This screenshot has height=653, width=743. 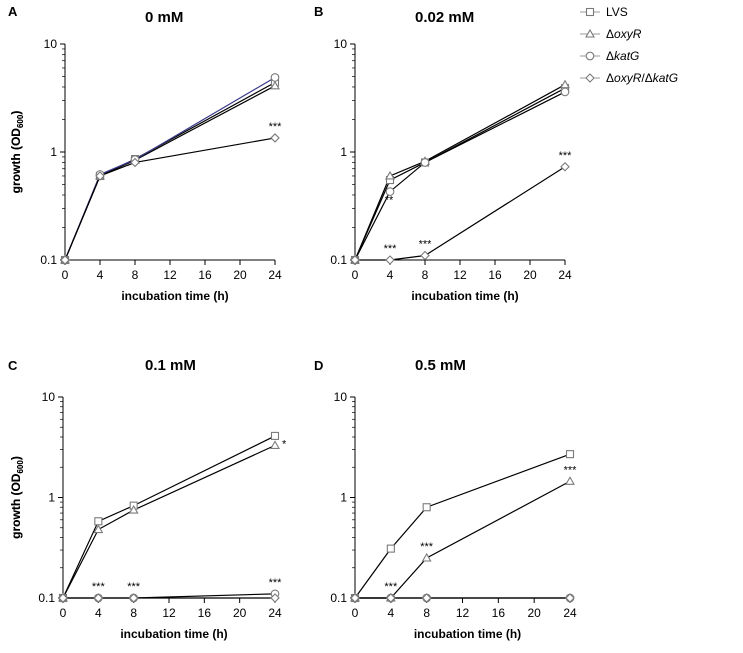 What do you see at coordinates (463, 613) in the screenshot?
I see `x-tick-label: 12` at bounding box center [463, 613].